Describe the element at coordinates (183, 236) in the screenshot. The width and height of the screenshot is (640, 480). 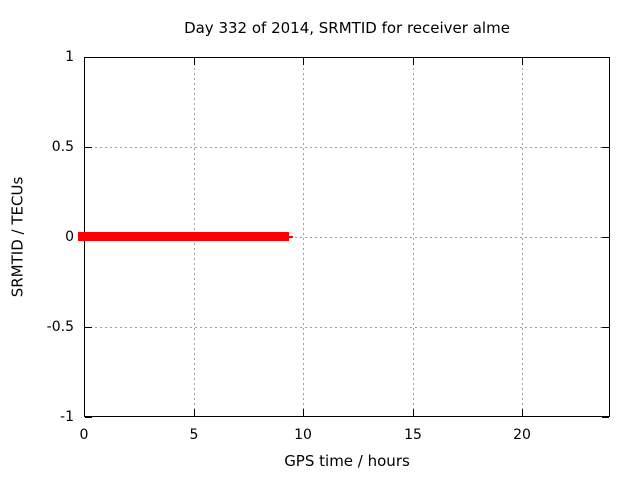
I see `series-line-srmtid` at that location.